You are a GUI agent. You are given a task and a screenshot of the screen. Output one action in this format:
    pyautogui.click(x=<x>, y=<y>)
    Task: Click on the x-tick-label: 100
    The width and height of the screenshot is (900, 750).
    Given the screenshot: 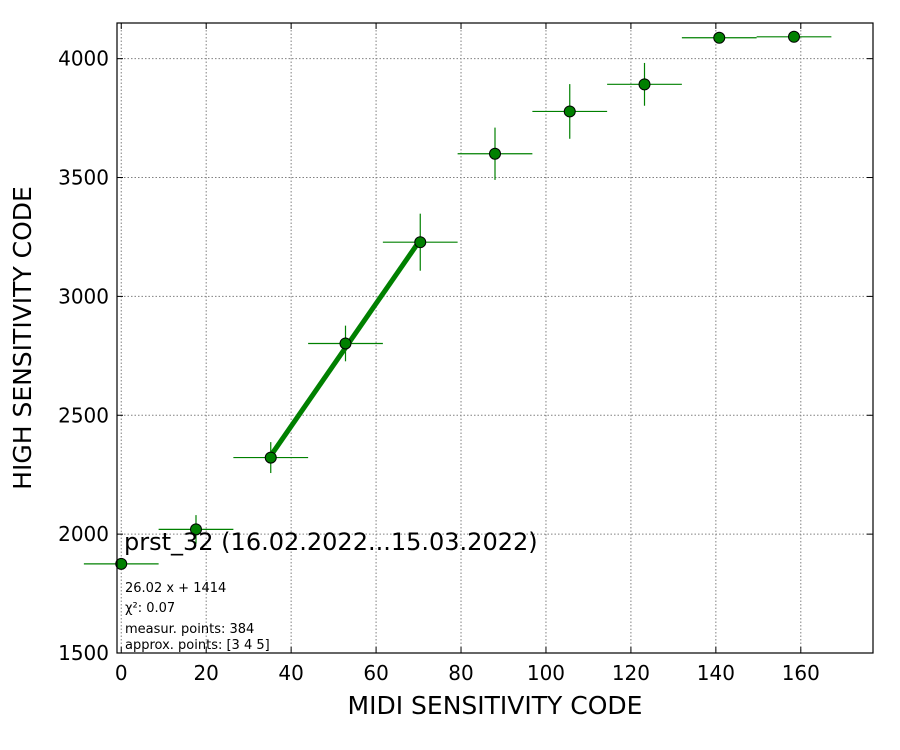 What is the action you would take?
    pyautogui.click(x=546, y=673)
    